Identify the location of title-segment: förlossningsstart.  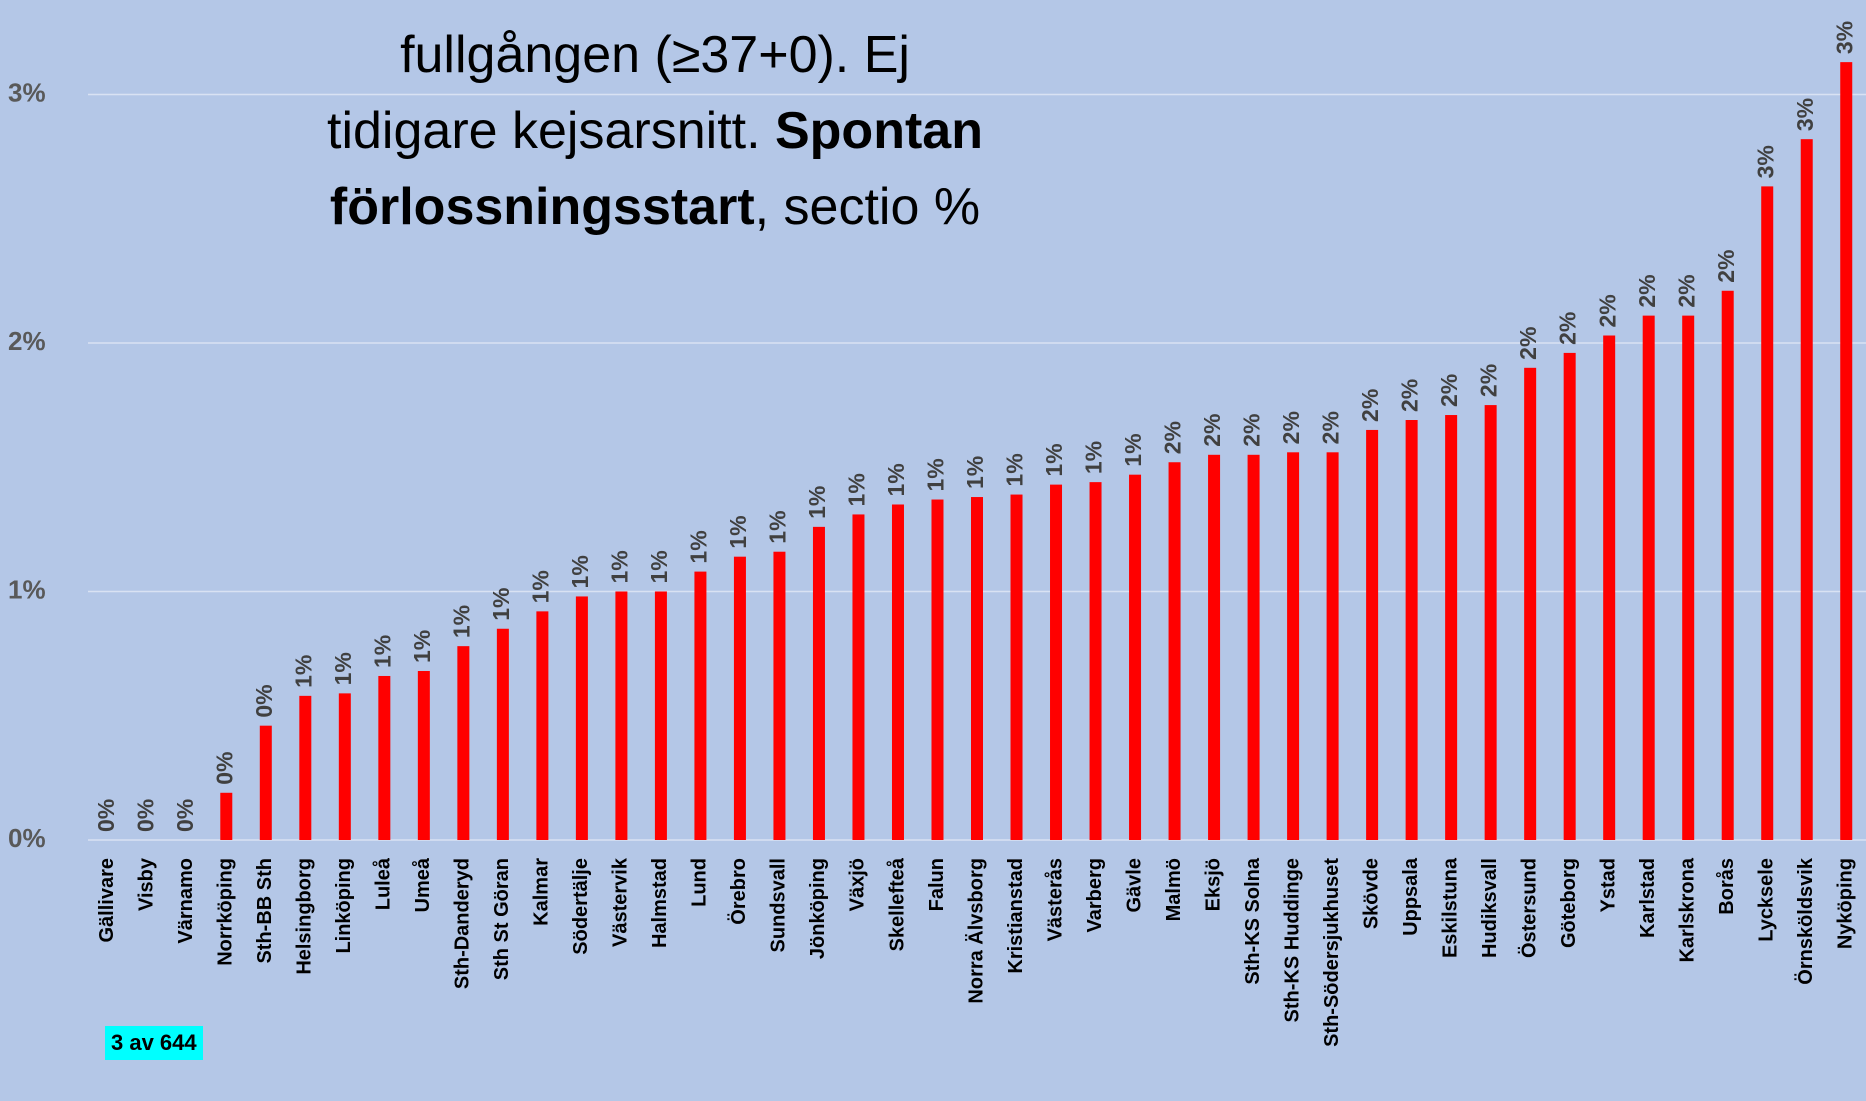
(542, 207).